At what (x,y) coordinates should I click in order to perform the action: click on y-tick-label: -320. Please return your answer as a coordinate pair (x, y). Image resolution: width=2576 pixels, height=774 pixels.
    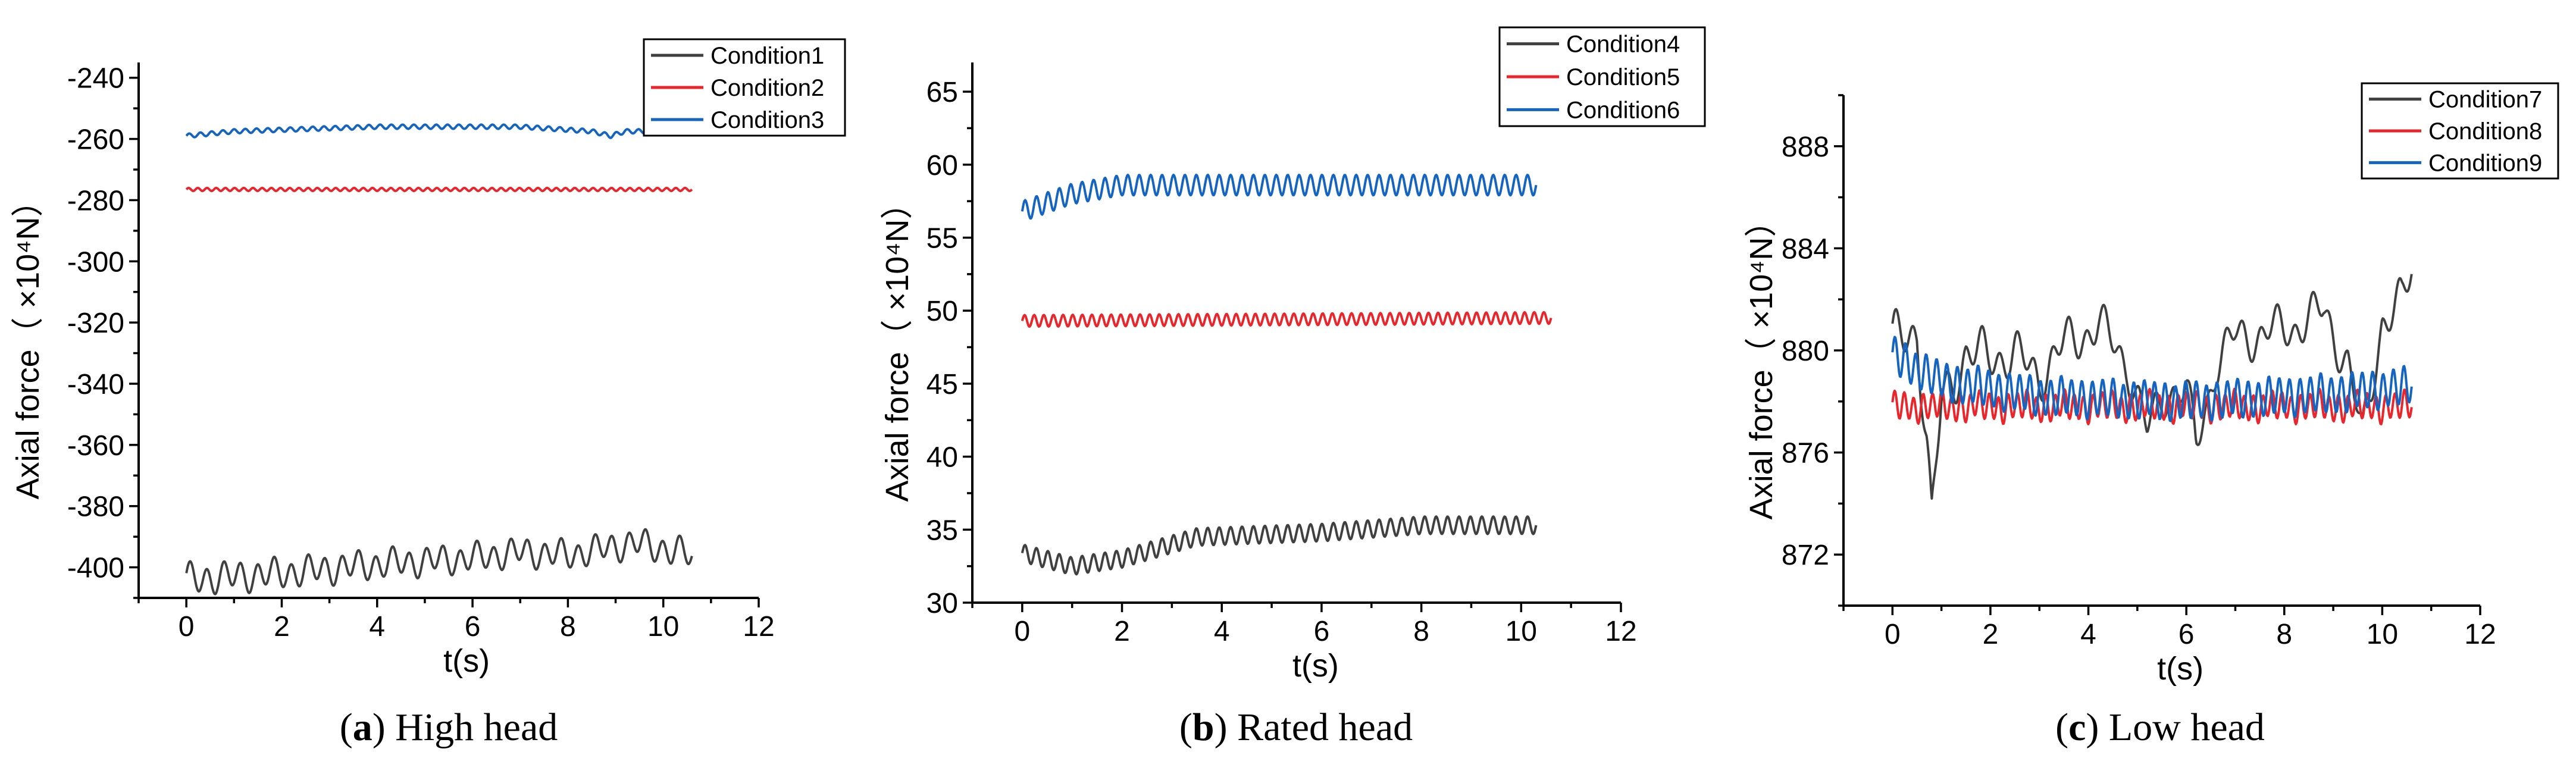
    Looking at the image, I should click on (95, 323).